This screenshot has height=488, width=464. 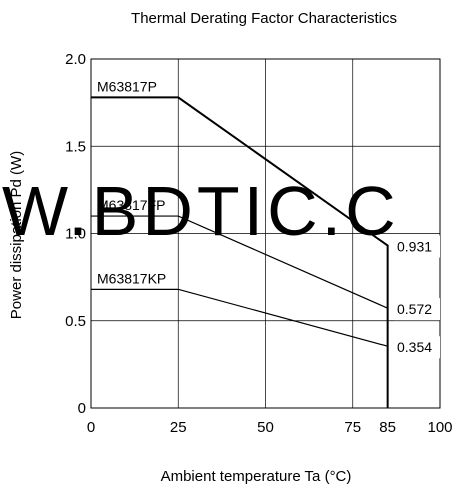 I want to click on x-tick-label: 0, so click(x=91, y=427).